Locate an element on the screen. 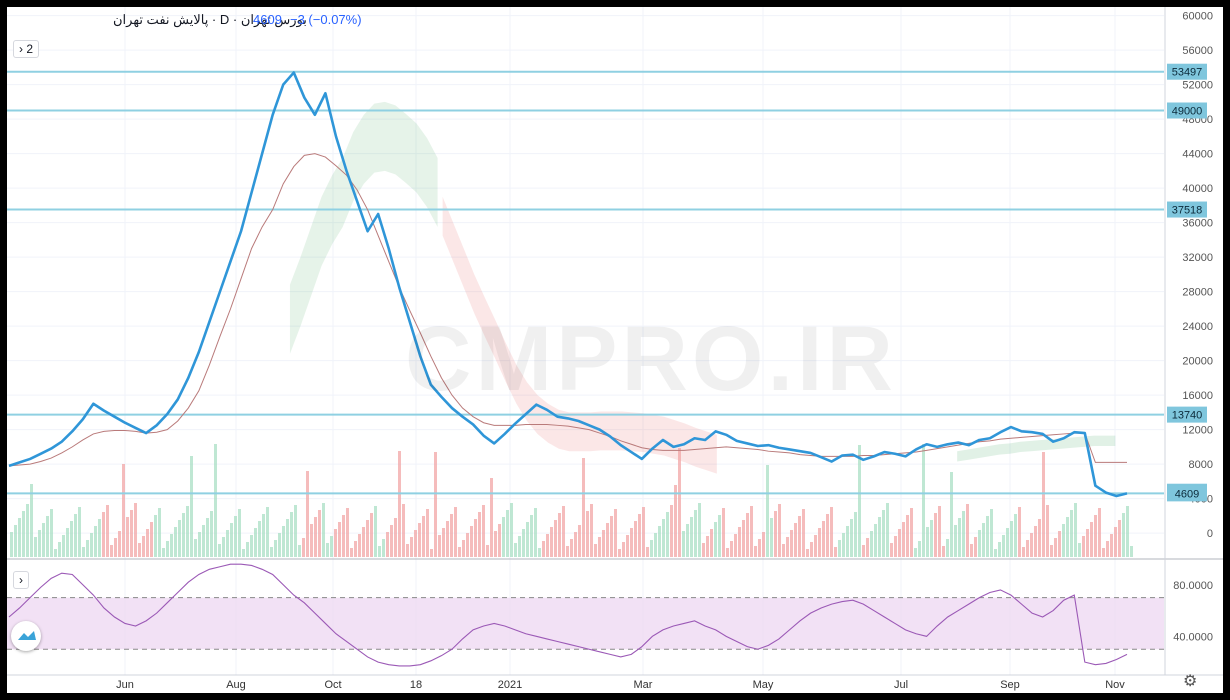  price-axis-tick: 60000 is located at coordinates (1197, 17).